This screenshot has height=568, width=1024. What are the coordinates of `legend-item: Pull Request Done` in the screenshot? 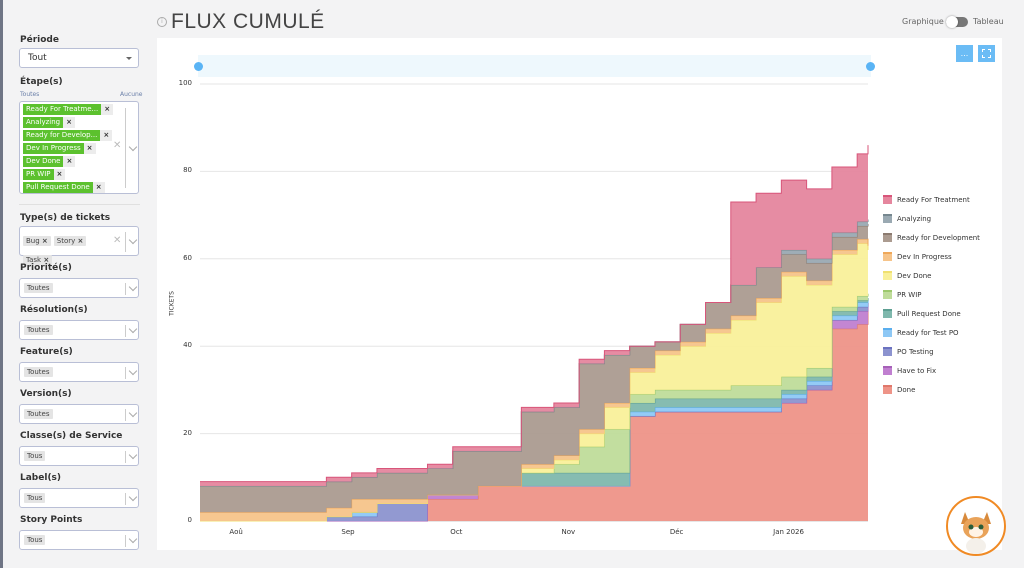 It's located at (922, 313).